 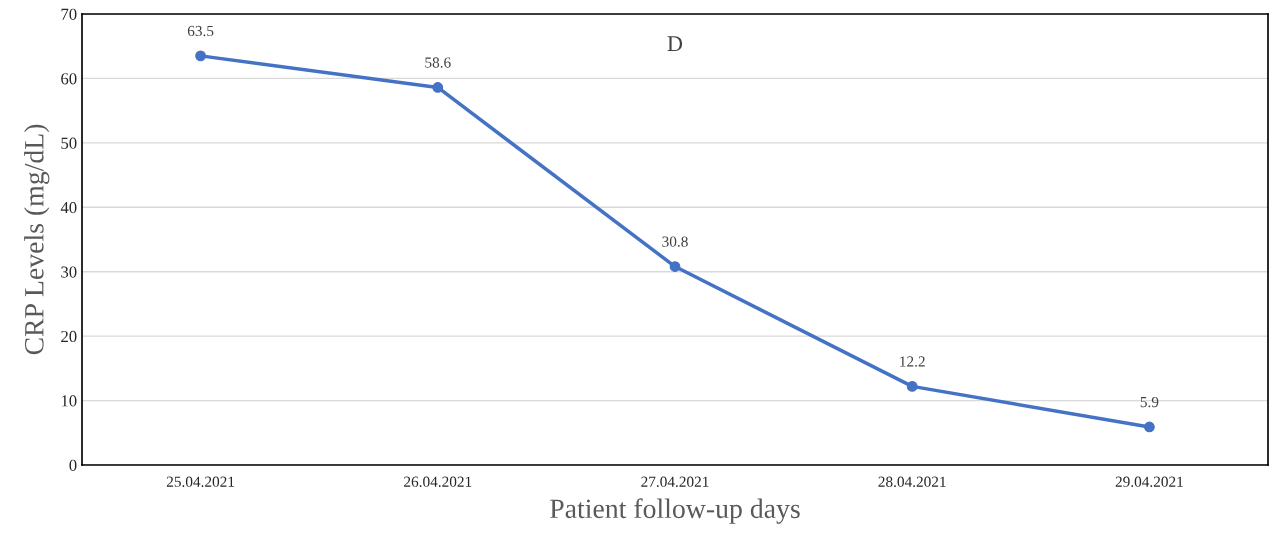 What do you see at coordinates (73, 465) in the screenshot?
I see `y-tick-label: 0` at bounding box center [73, 465].